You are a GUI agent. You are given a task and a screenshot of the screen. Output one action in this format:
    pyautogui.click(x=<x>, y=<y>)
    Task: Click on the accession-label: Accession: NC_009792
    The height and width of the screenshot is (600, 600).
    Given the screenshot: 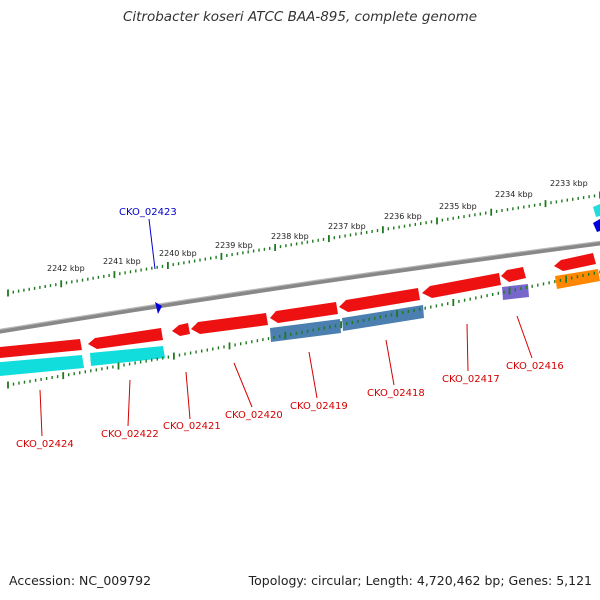 What is the action you would take?
    pyautogui.click(x=80, y=580)
    